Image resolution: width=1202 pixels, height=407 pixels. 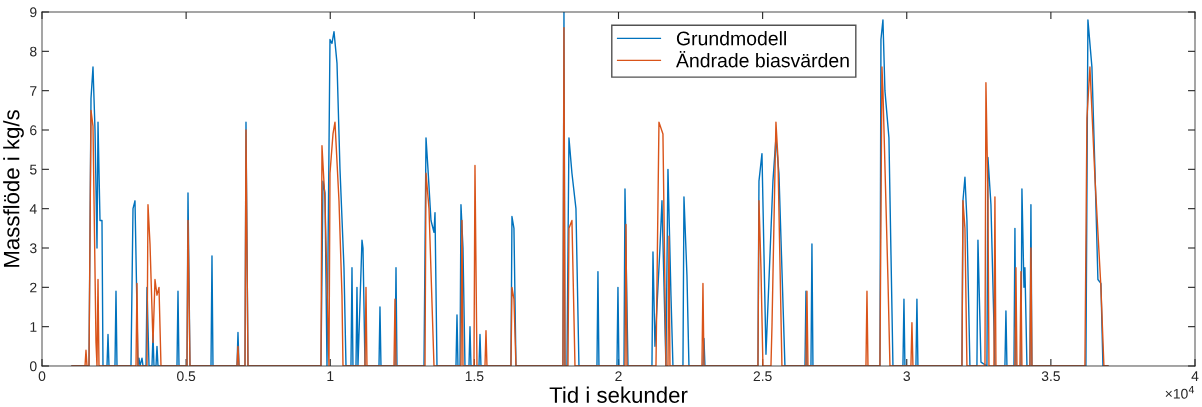 What do you see at coordinates (33, 209) in the screenshot?
I see `y-tick-label: 4` at bounding box center [33, 209].